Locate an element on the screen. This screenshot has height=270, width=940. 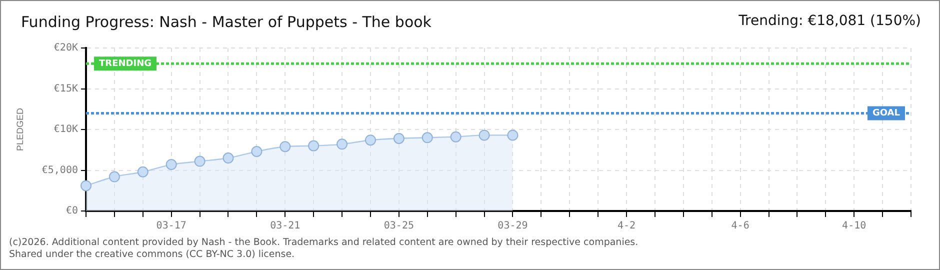
y-tick-label: €5,000 is located at coordinates (60, 170).